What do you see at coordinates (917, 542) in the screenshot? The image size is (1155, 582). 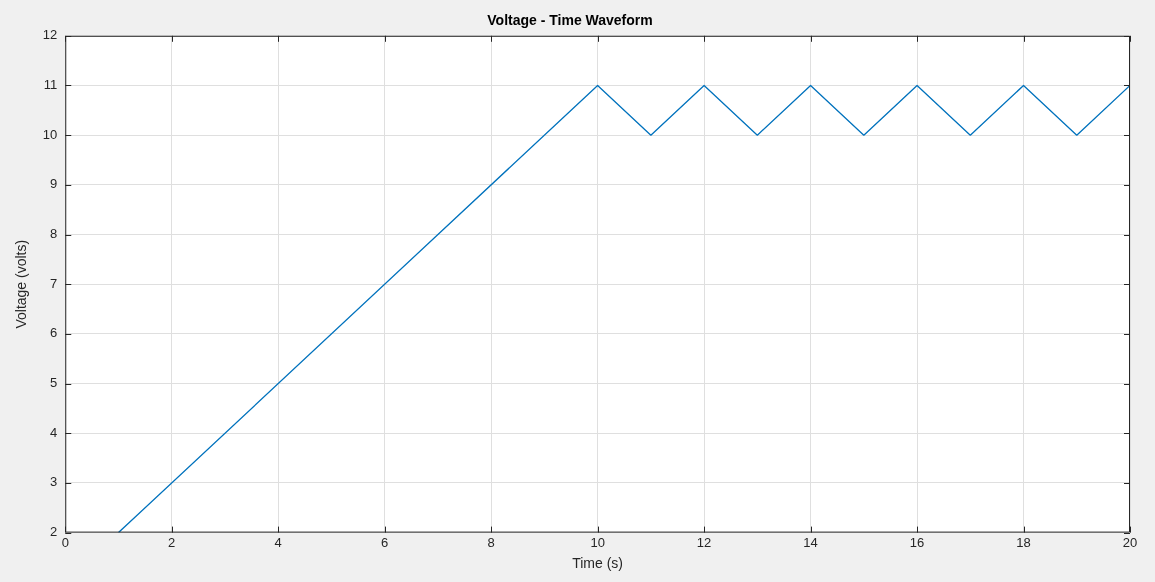 I see `x-tick-label: 16` at bounding box center [917, 542].